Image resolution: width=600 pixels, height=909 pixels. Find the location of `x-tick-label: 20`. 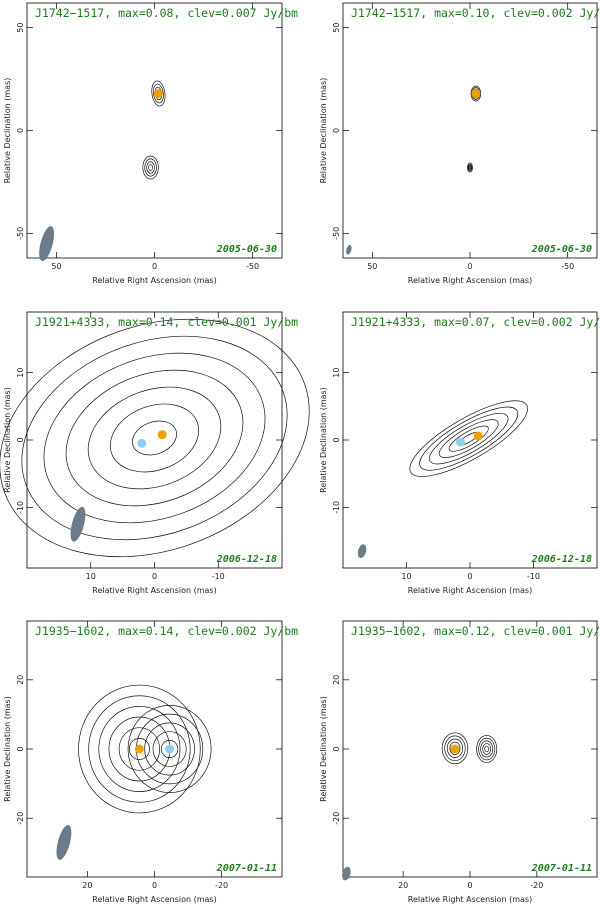

x-tick-label: 20 is located at coordinates (87, 885).